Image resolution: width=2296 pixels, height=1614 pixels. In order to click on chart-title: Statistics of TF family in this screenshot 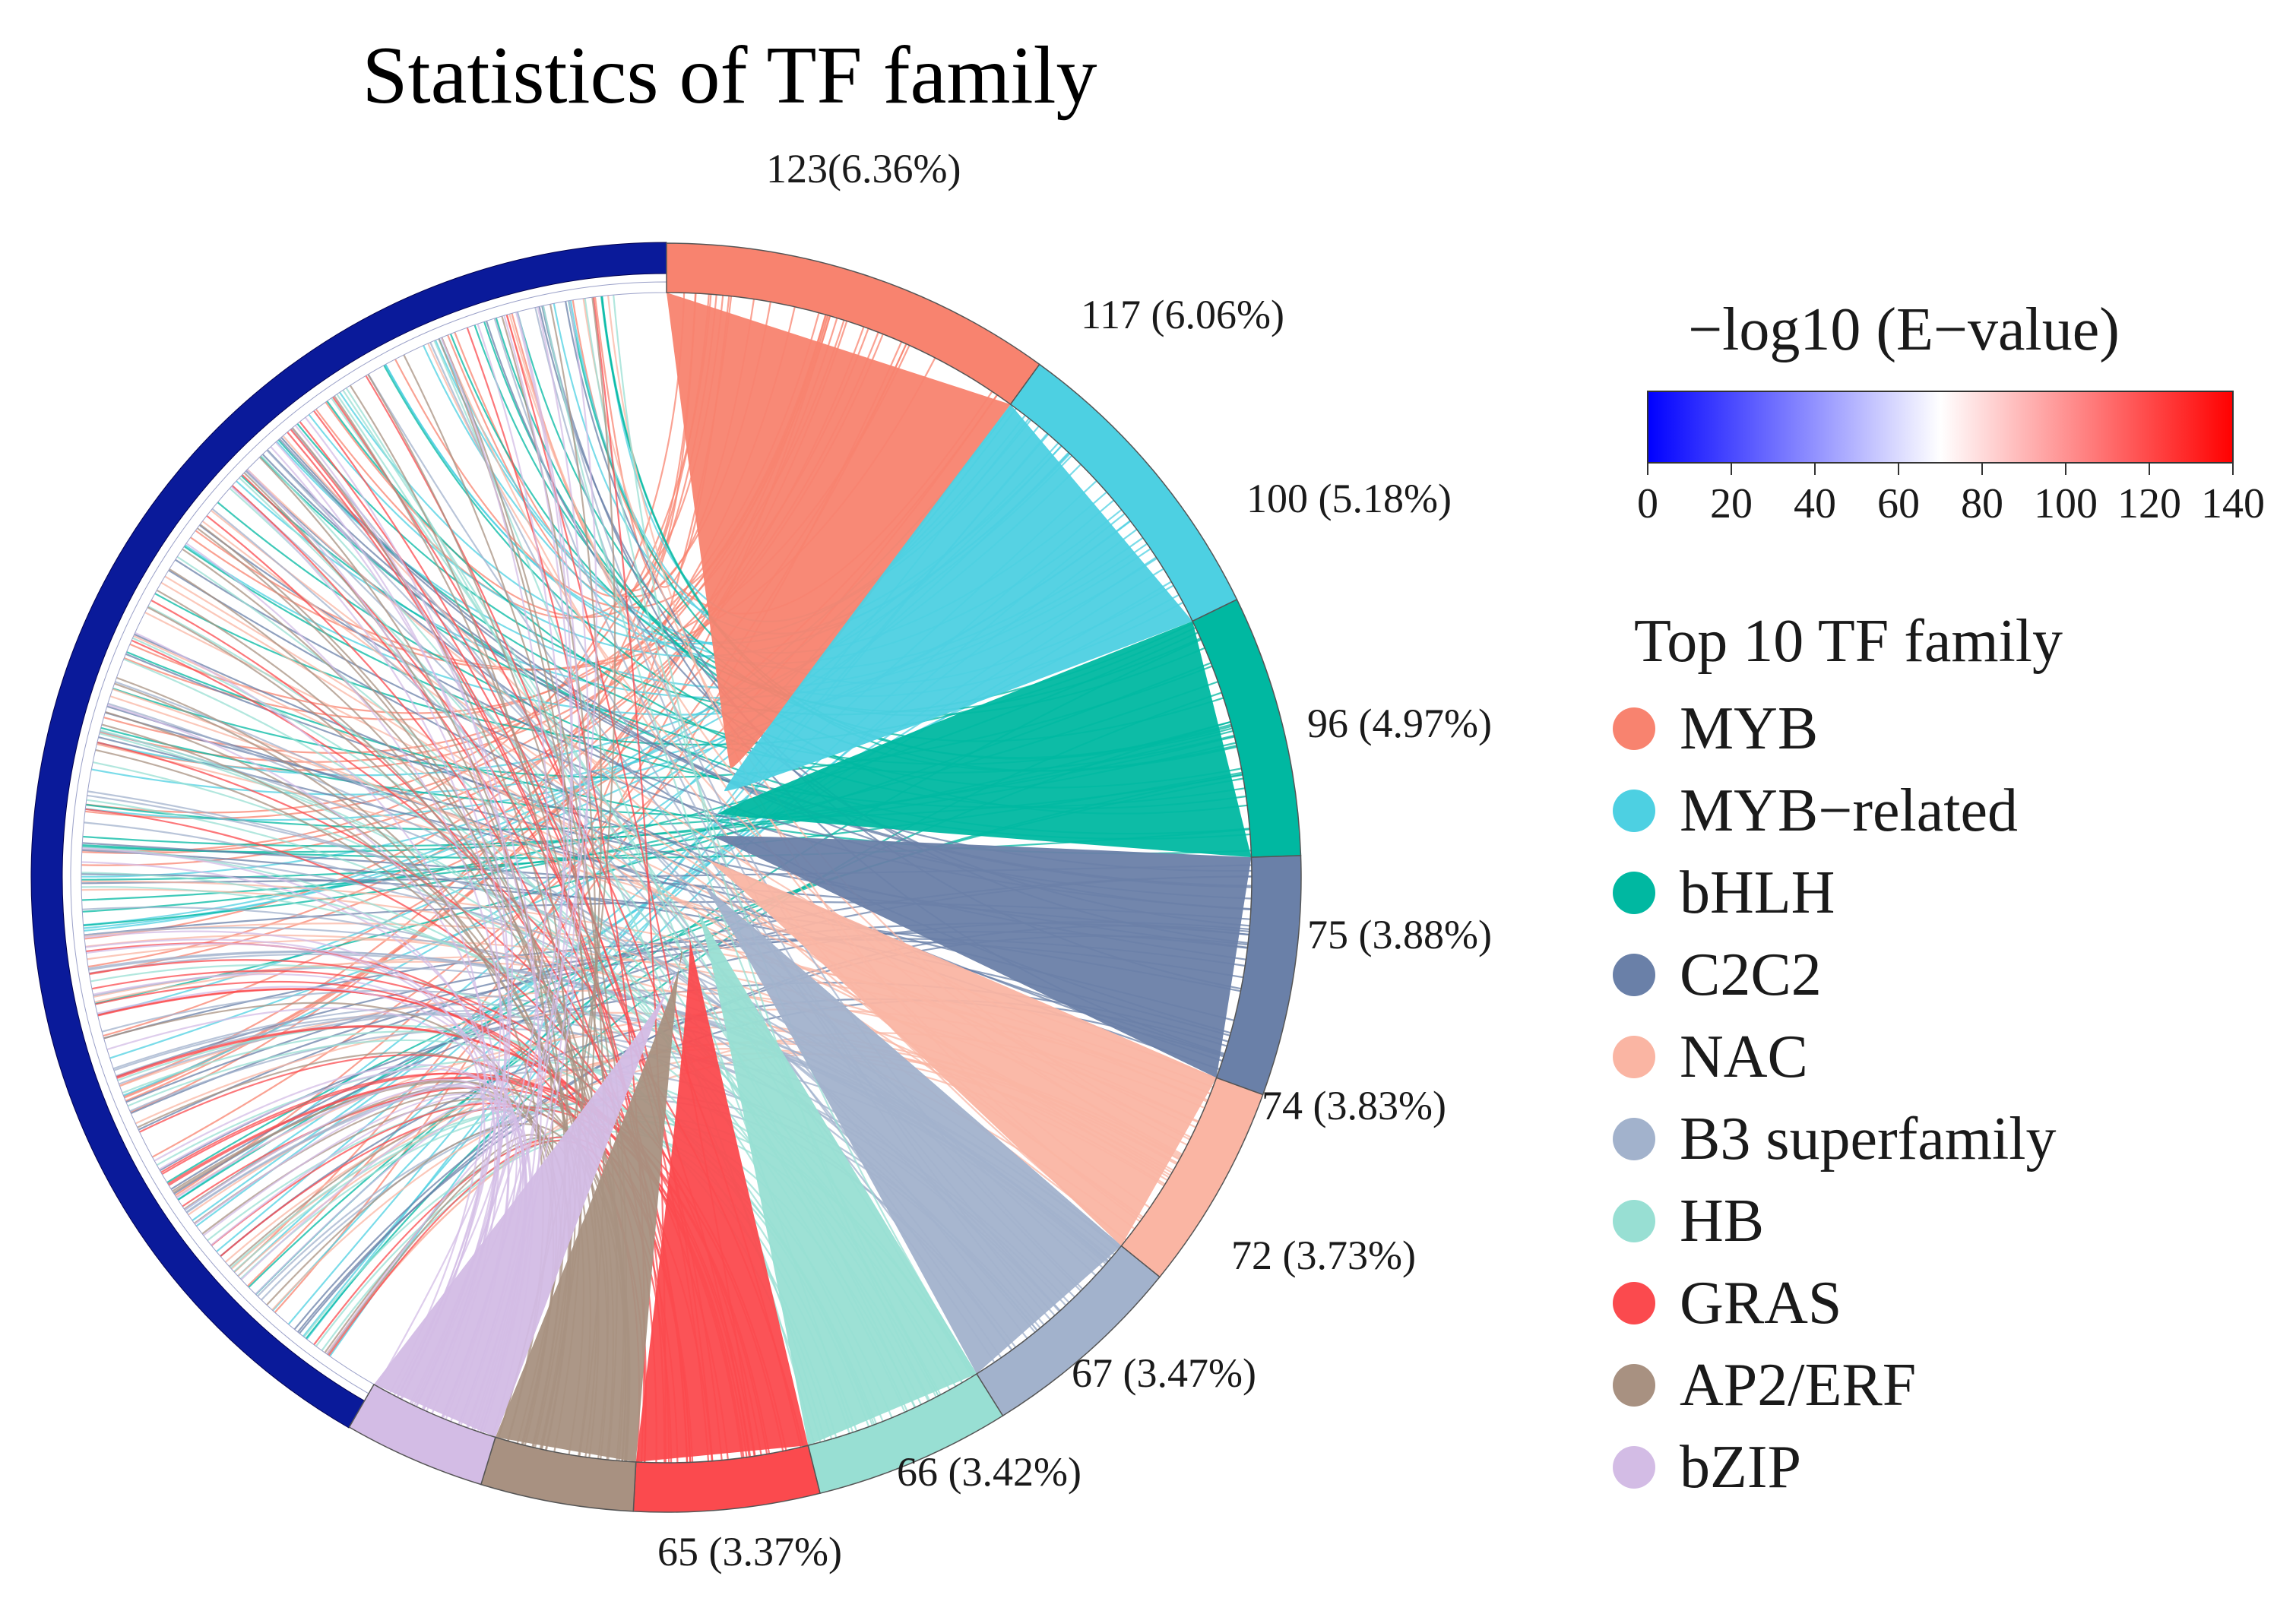, I will do `click(730, 76)`.